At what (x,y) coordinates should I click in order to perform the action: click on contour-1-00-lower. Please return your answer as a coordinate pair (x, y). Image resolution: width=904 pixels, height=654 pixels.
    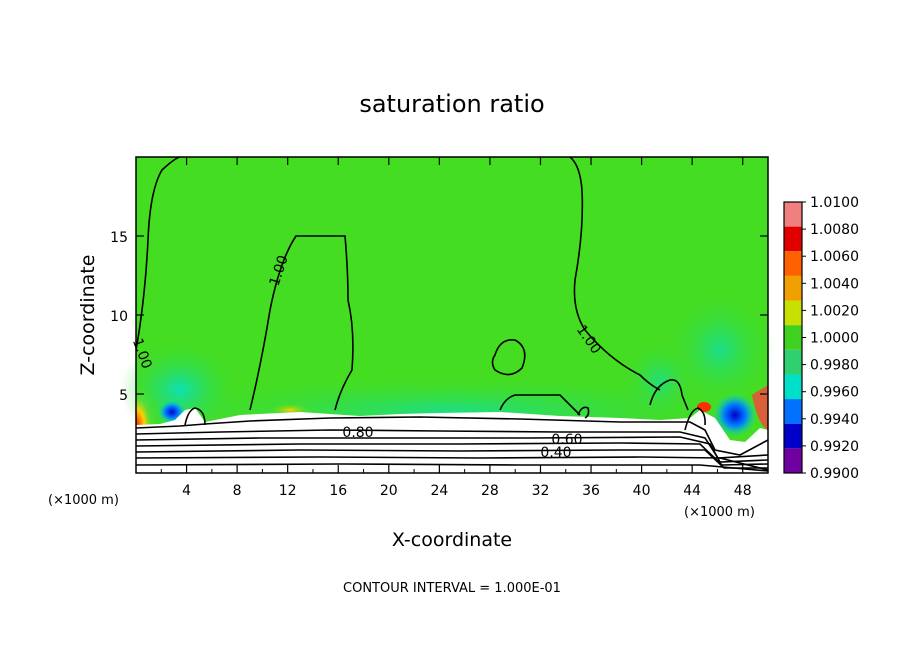
    Looking at the image, I should click on (540, 405).